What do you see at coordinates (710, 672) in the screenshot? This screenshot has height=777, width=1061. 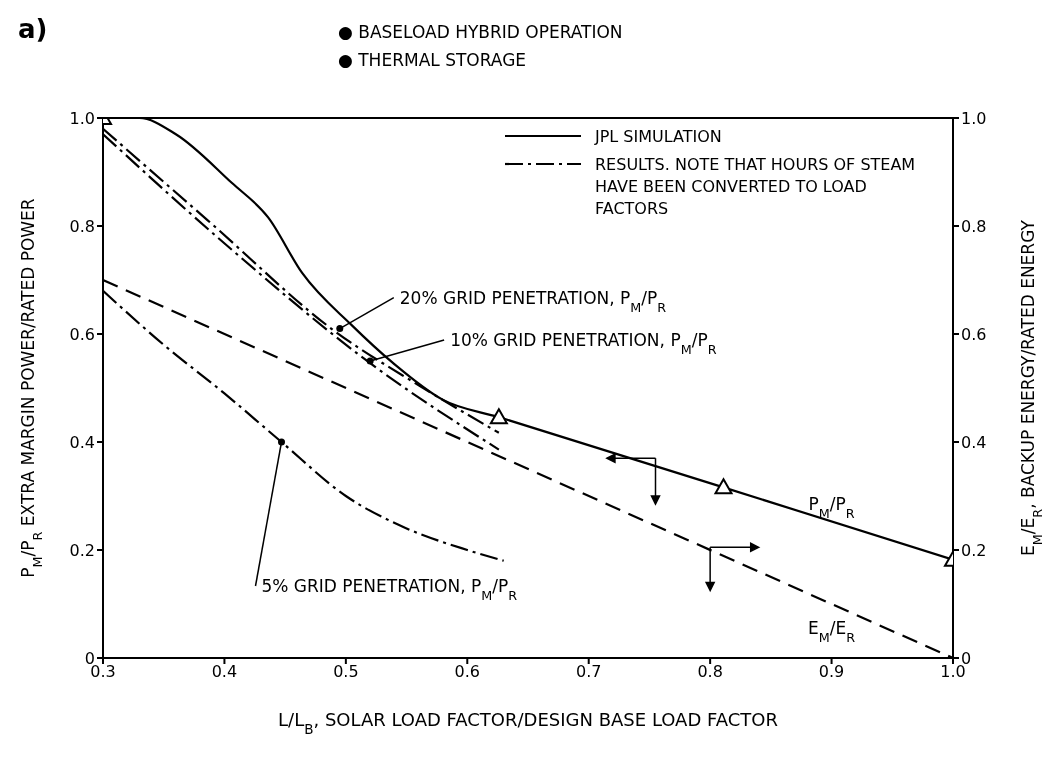 I see `x-tick-label: 0.8` at bounding box center [710, 672].